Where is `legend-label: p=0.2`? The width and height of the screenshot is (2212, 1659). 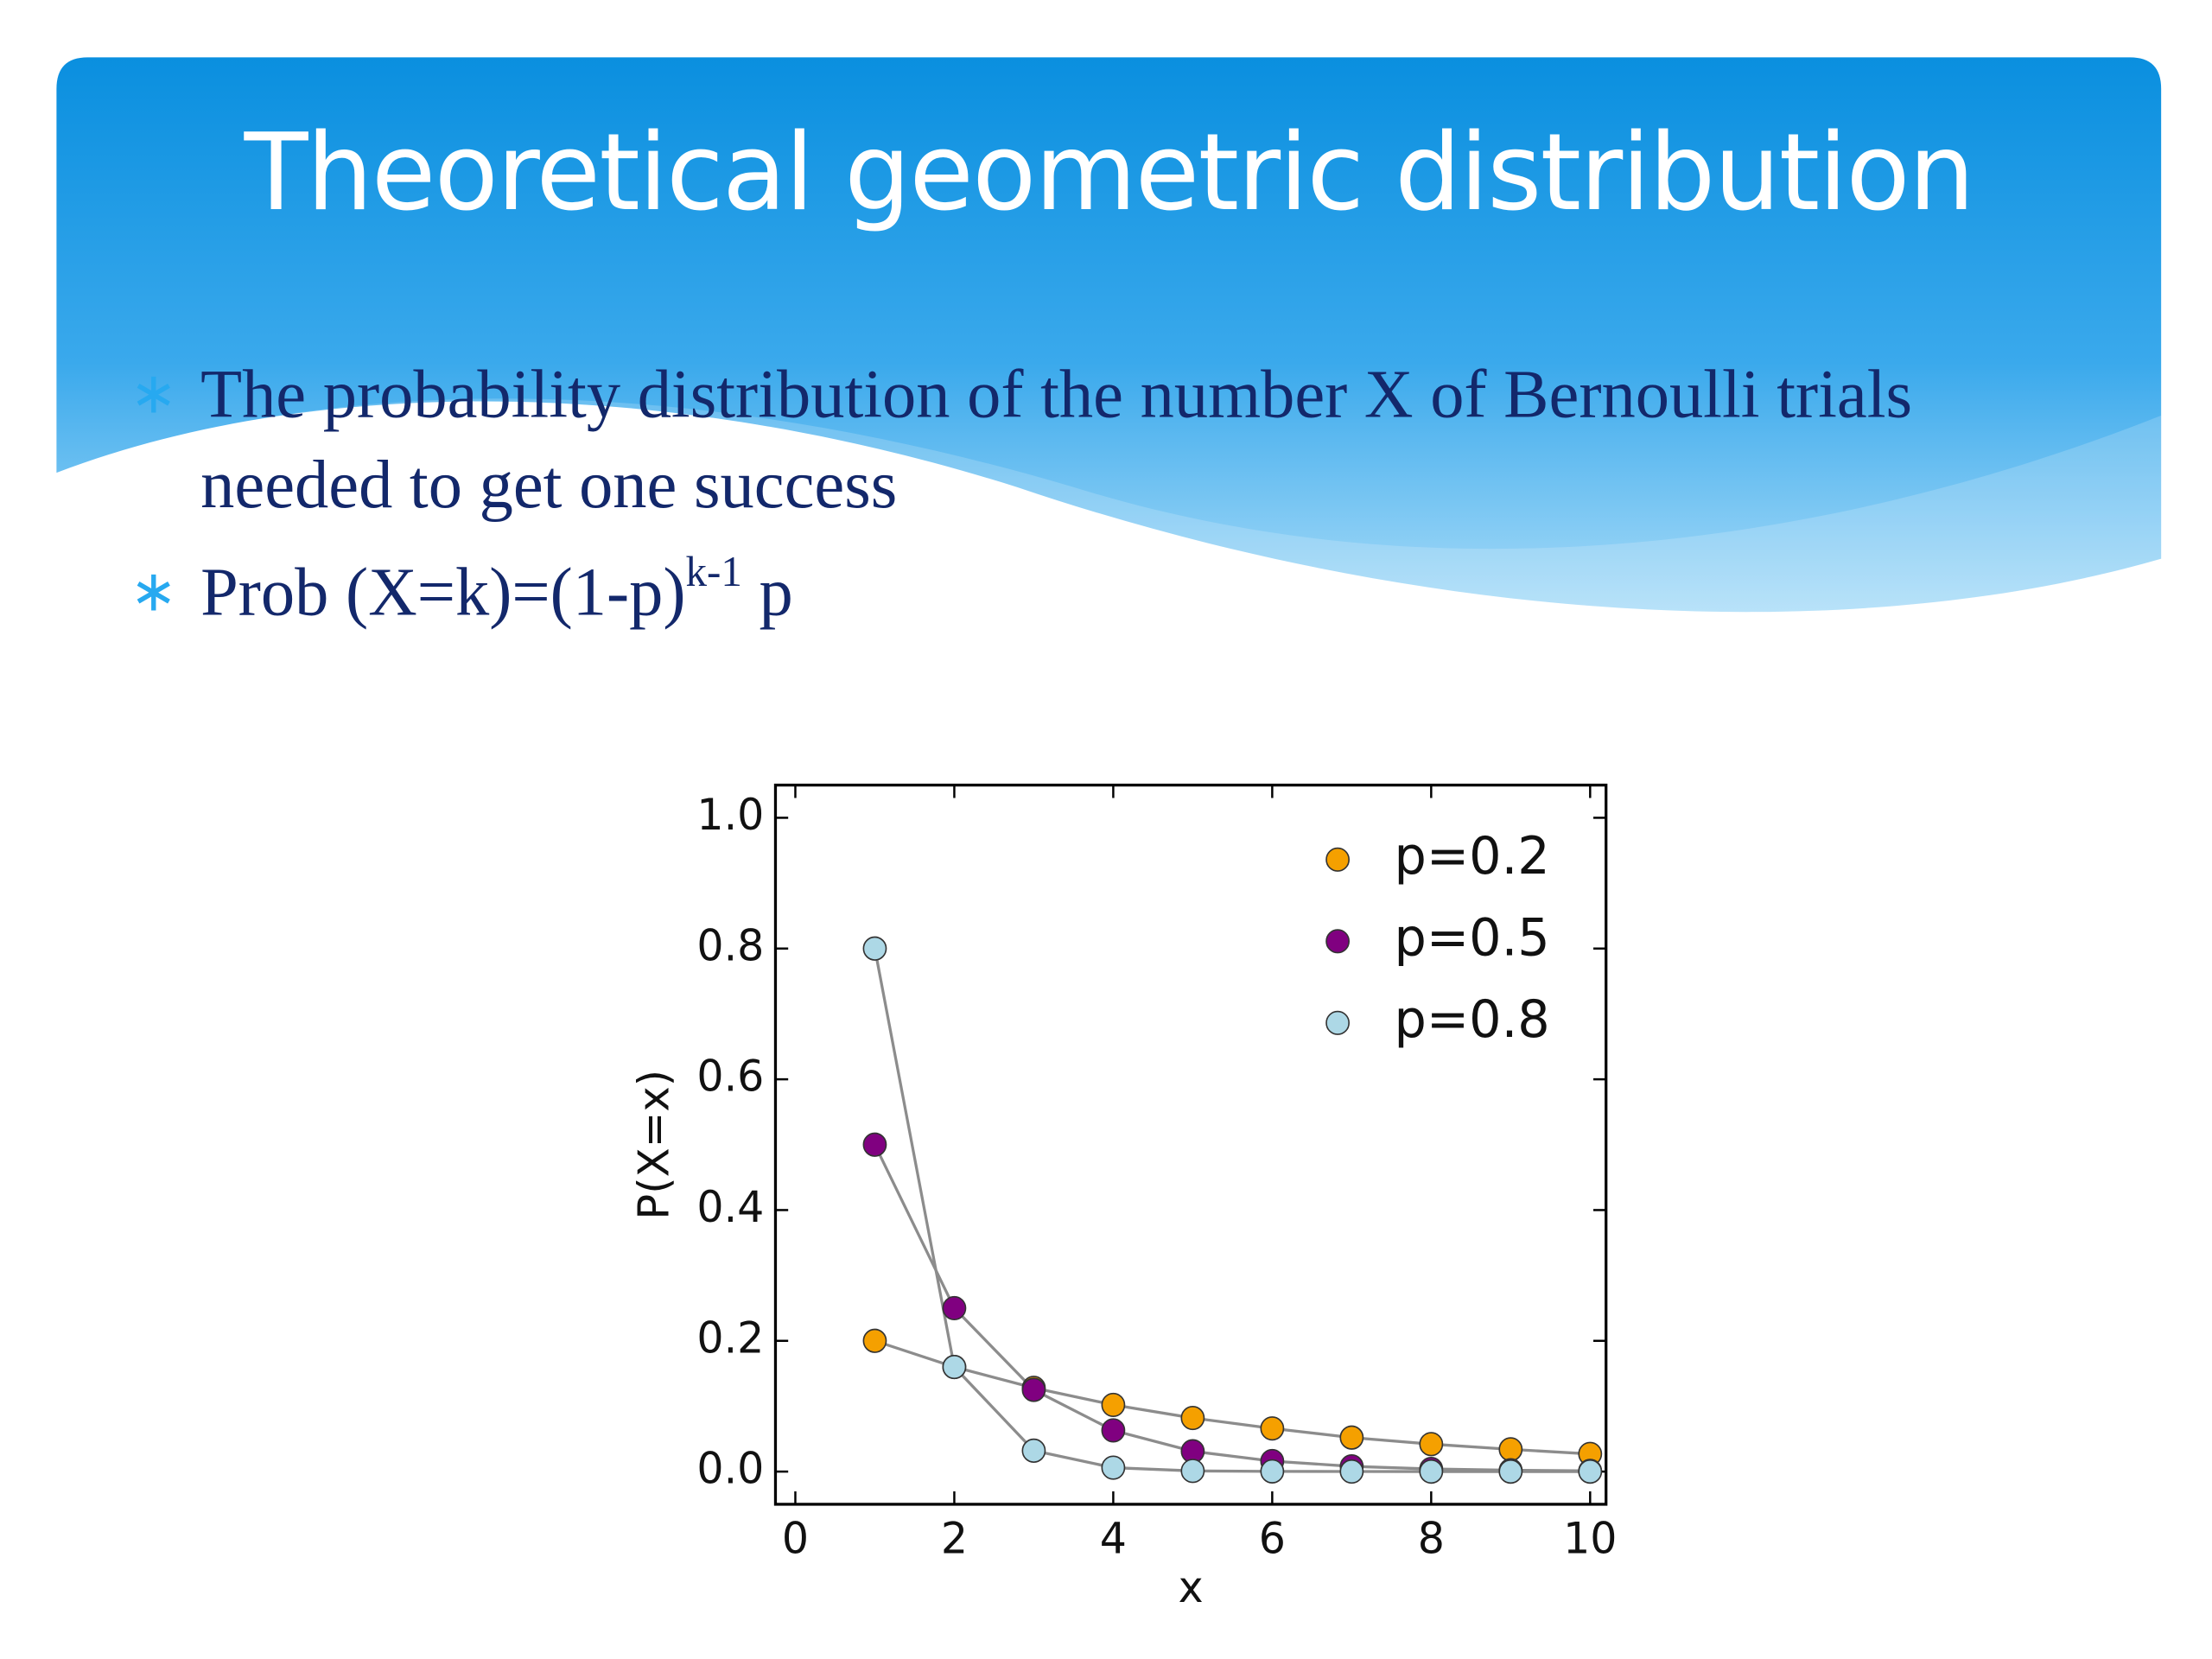 legend-label: p=0.2 is located at coordinates (1471, 856).